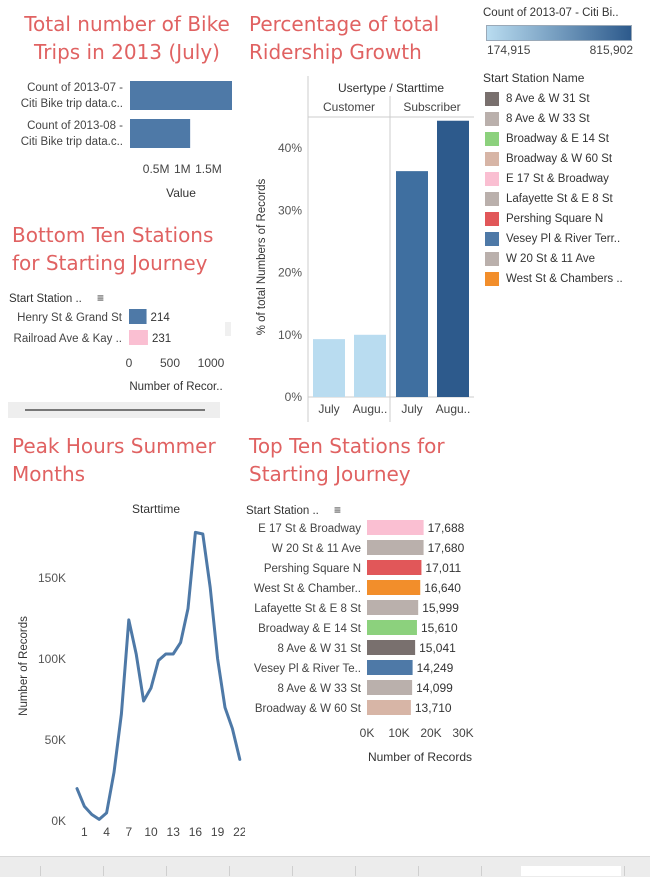  What do you see at coordinates (330, 474) in the screenshot?
I see `top-title-line-2: Starting Journey` at bounding box center [330, 474].